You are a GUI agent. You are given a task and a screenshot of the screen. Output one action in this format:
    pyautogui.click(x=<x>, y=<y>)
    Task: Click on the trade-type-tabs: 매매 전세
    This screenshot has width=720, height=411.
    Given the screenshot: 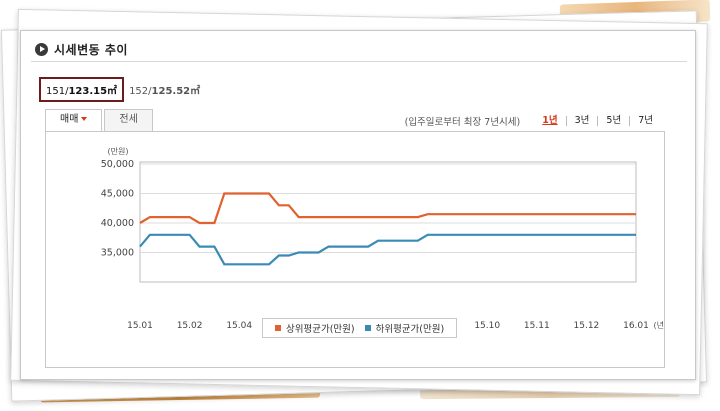 What is the action you would take?
    pyautogui.click(x=100, y=120)
    